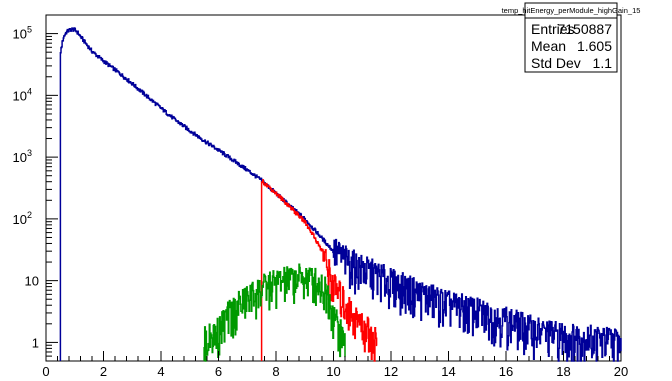 The image size is (672, 381). I want to click on x-tick-label: 10, so click(333, 371).